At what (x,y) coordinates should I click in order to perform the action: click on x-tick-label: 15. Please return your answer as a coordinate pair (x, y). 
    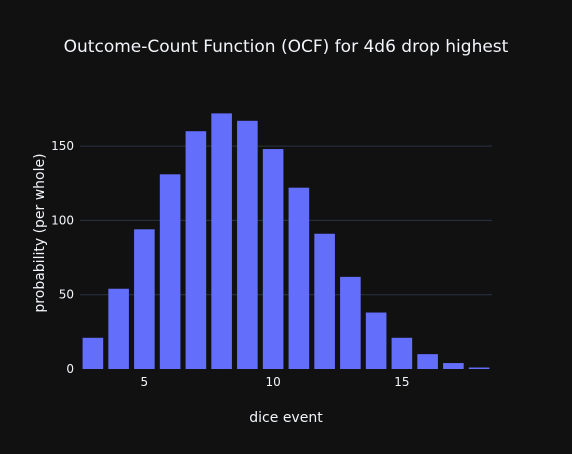
    Looking at the image, I should click on (401, 382).